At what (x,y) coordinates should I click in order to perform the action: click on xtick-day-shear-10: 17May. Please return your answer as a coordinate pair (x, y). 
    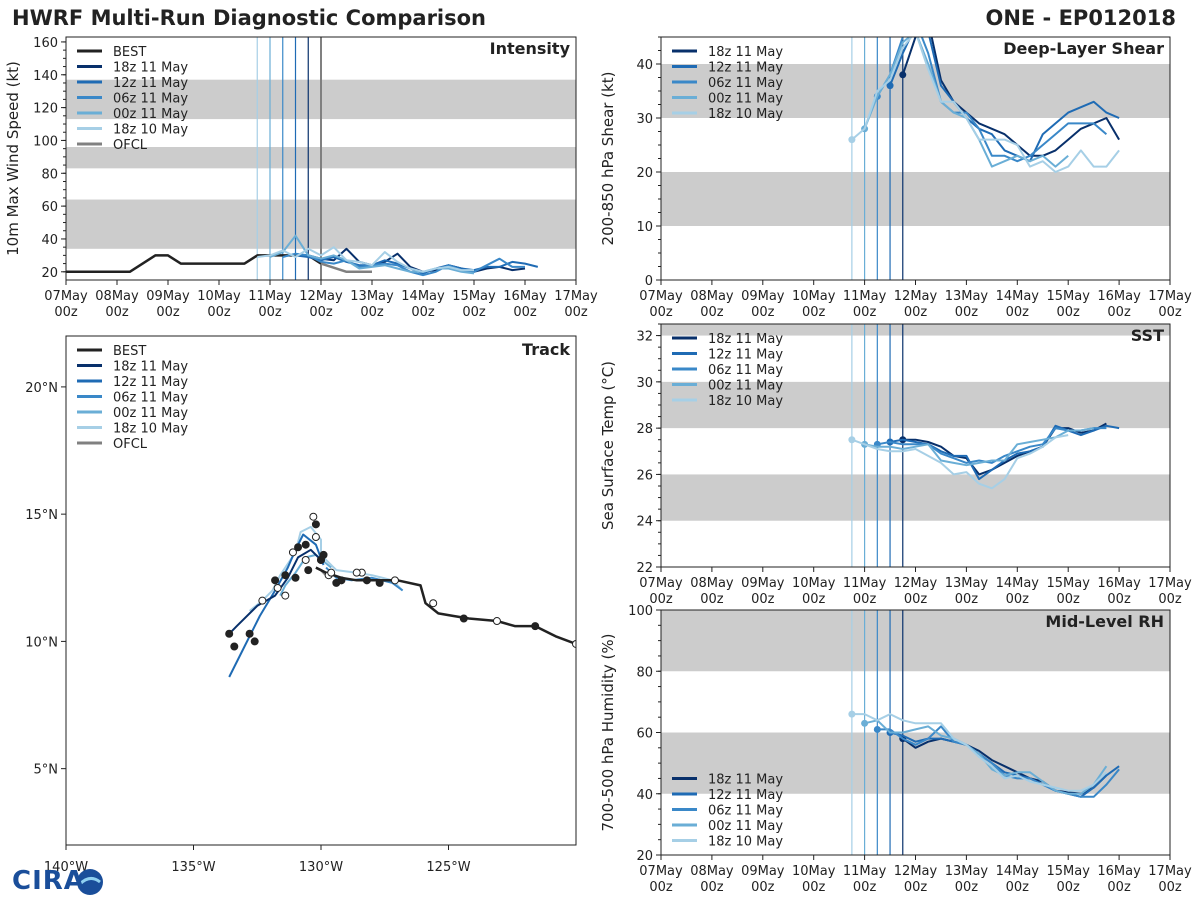
    Looking at the image, I should click on (1170, 296).